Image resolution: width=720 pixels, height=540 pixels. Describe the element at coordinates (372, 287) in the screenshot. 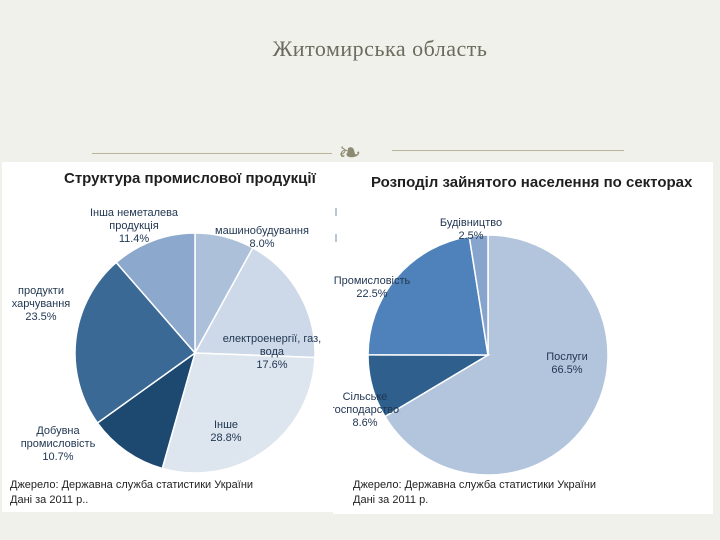

I see `slice-label-industry: Промисловість 22.5%` at that location.